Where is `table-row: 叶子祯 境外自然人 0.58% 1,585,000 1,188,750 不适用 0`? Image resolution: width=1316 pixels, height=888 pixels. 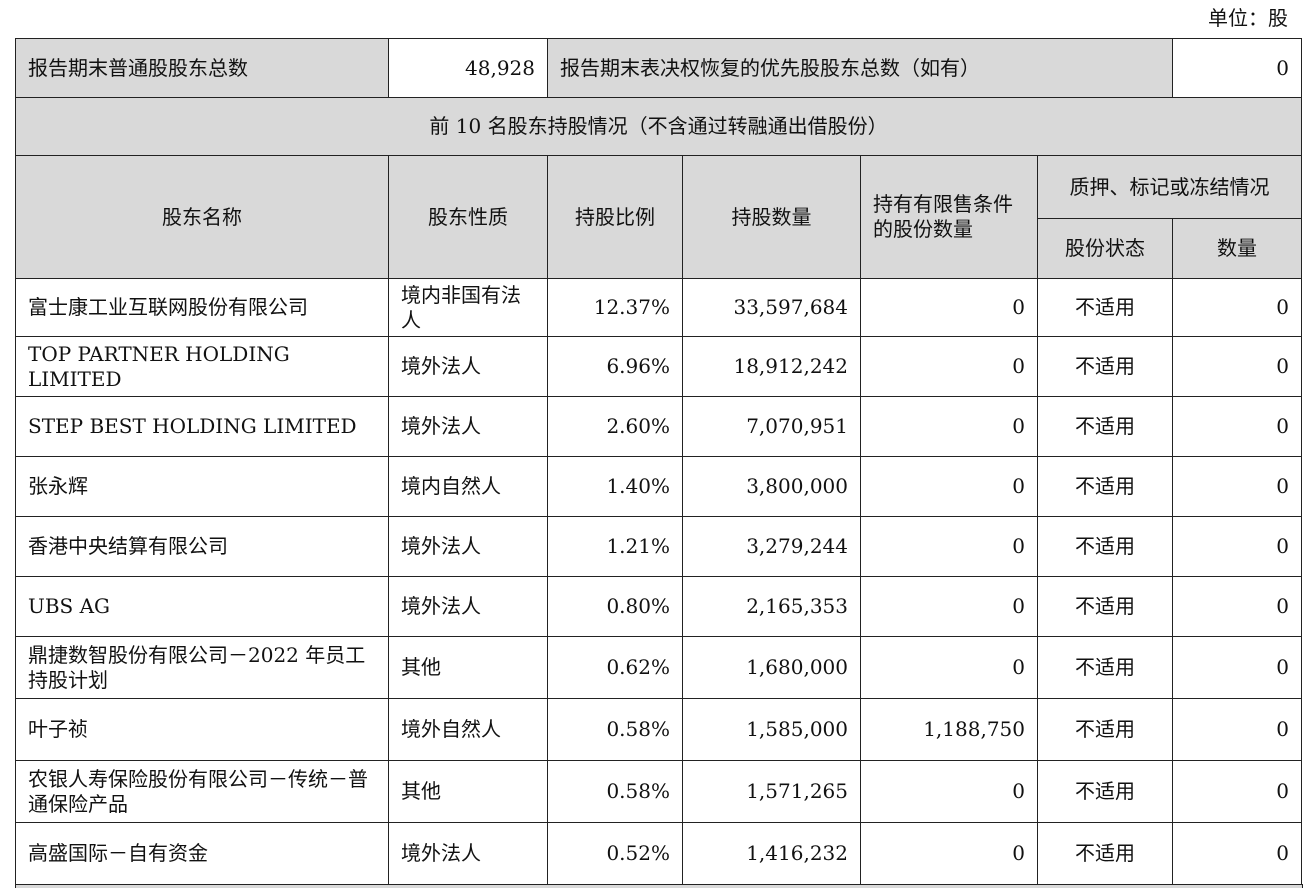 table-row: 叶子祯 境外自然人 0.58% 1,585,000 1,188,750 不适用 0 is located at coordinates (658, 729).